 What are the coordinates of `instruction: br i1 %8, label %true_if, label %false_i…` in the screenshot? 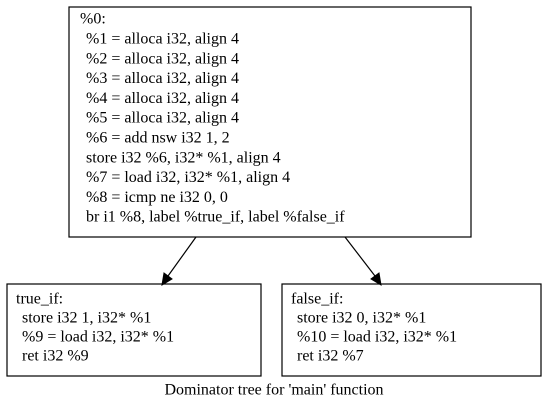 It's located at (215, 217).